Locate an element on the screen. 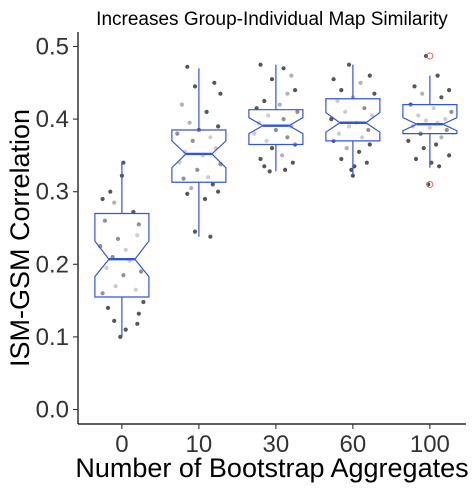 This screenshot has width=474, height=488. x-tick-label: 10 is located at coordinates (199, 444).